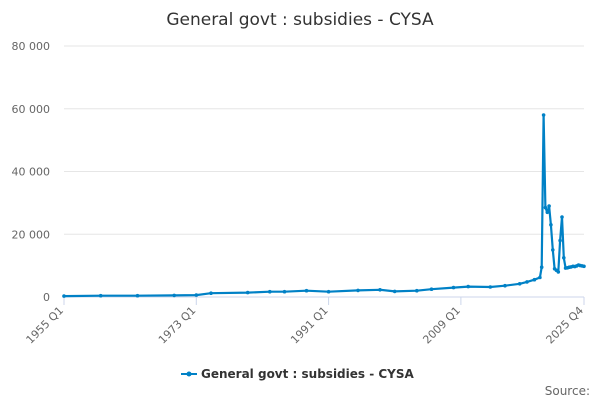 This screenshot has height=400, width=600. What do you see at coordinates (45, 325) in the screenshot?
I see `x-tick-label: 1955 Q1` at bounding box center [45, 325].